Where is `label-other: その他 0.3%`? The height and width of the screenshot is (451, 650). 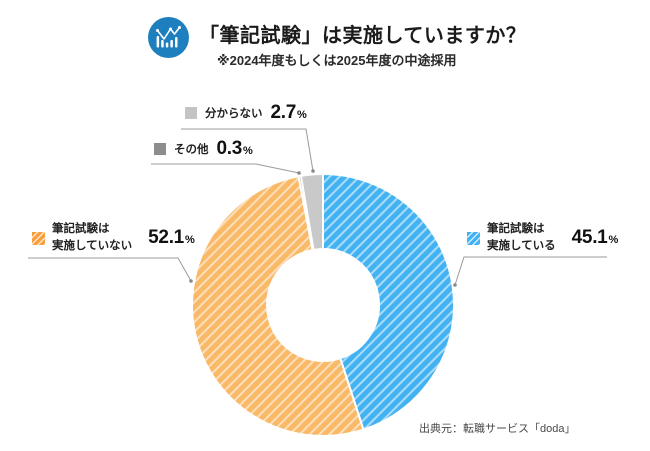
label-other: その他 0.3% is located at coordinates (203, 149).